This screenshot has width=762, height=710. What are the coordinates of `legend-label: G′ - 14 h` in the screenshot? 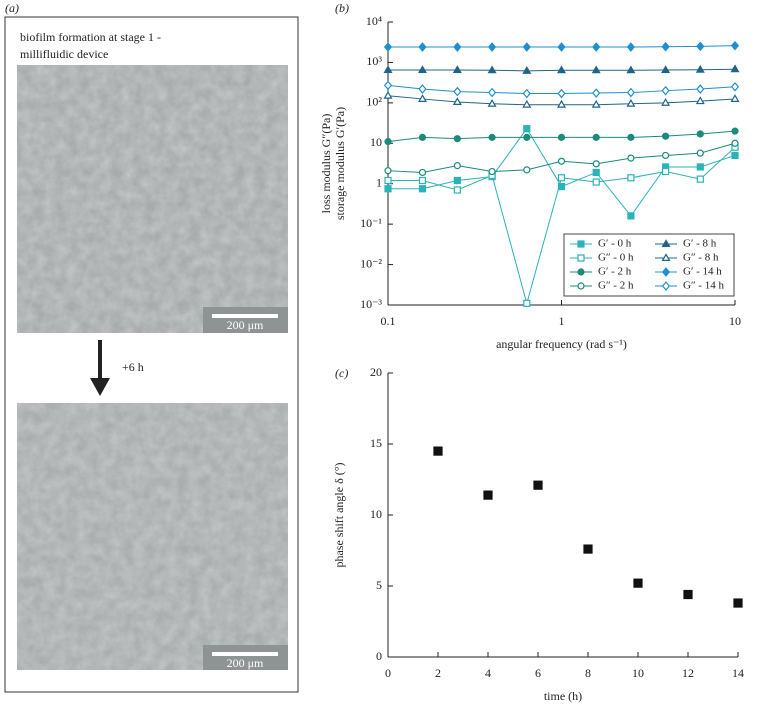 It's located at (702, 272).